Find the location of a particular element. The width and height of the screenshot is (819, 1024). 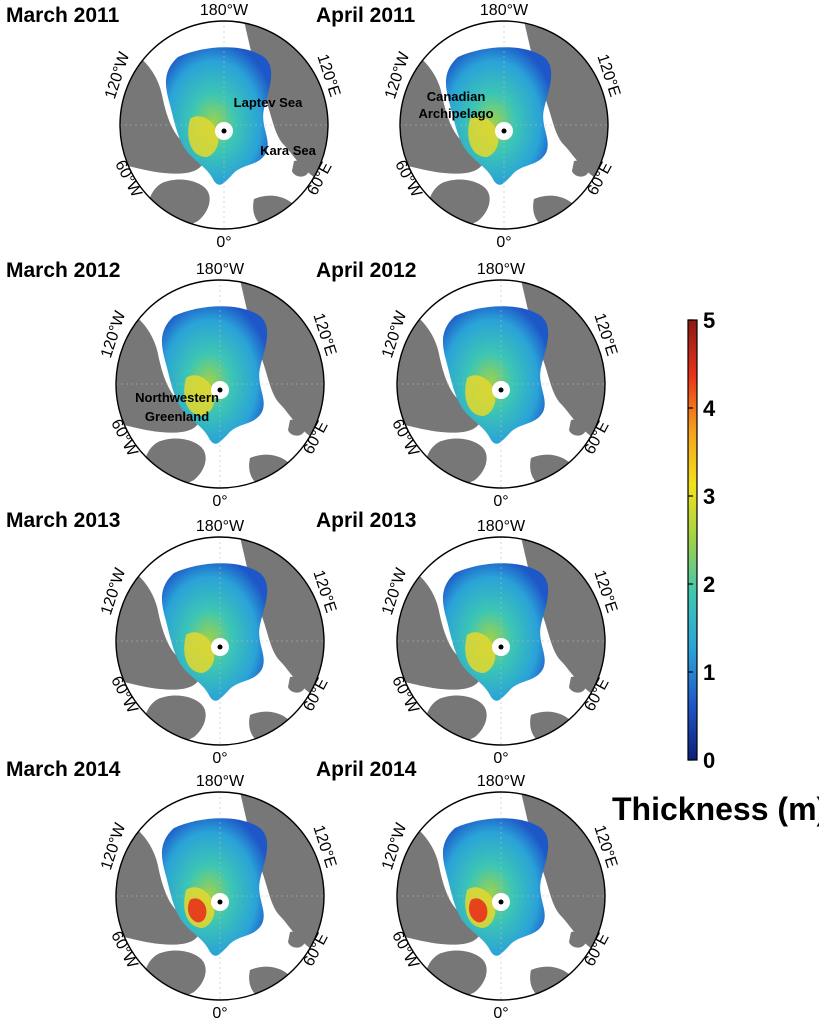

panel-title: March 2012 is located at coordinates (63, 270).